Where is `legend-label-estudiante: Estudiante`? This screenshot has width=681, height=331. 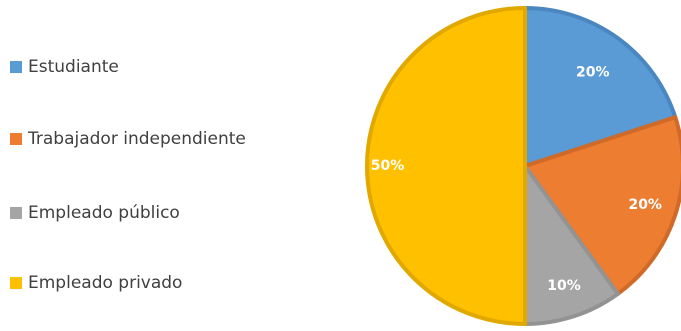
legend-label-estudiante: Estudiante is located at coordinates (73, 67).